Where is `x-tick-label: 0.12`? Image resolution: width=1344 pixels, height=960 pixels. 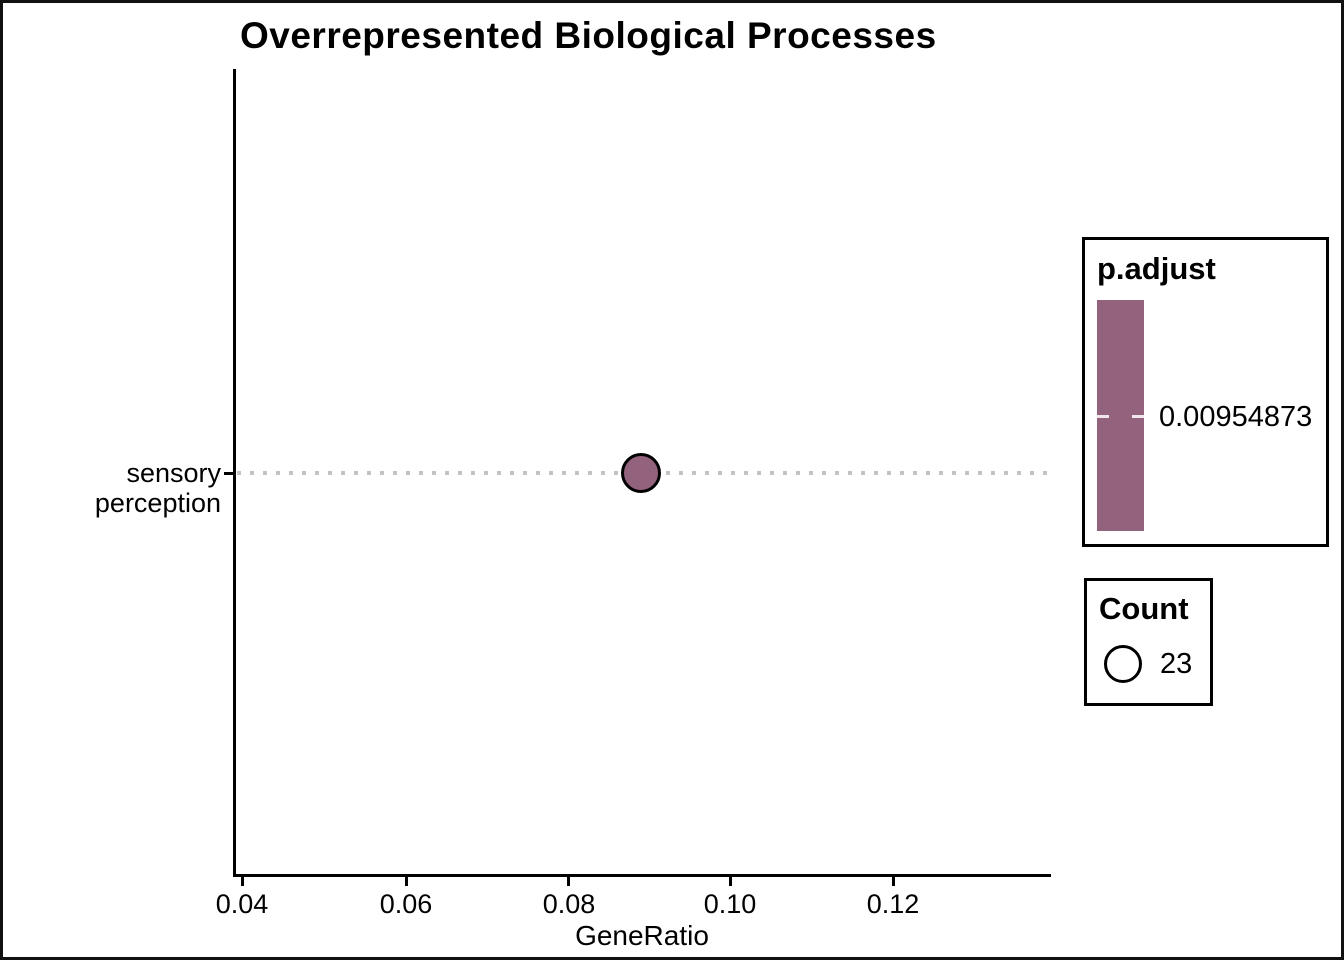
x-tick-label: 0.12 is located at coordinates (893, 904).